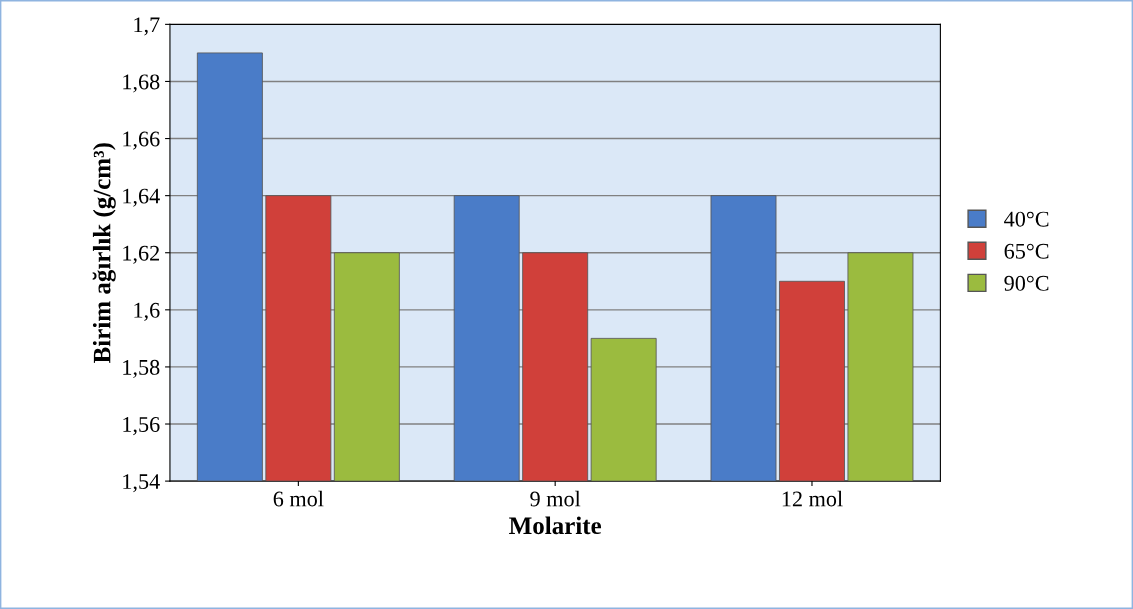  I want to click on y-tick-label: 1,62, so click(141, 254).